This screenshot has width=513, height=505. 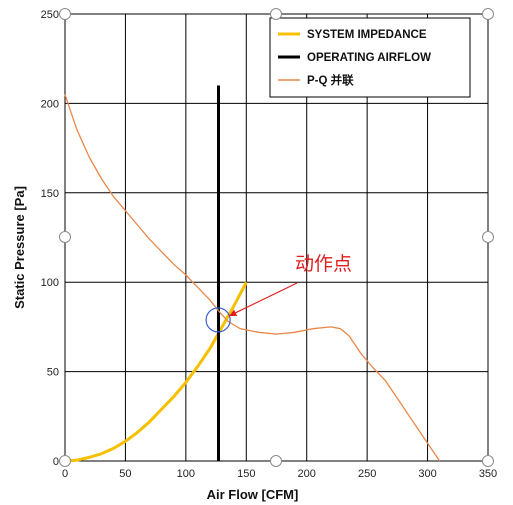 What do you see at coordinates (367, 474) in the screenshot?
I see `x-tick-label-250: 250` at bounding box center [367, 474].